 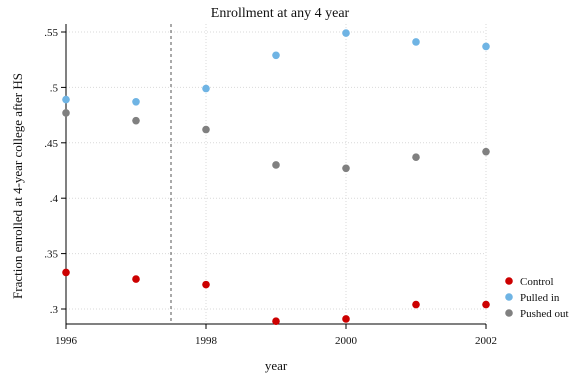 What do you see at coordinates (51, 33) in the screenshot?
I see `y-tick-label: .55` at bounding box center [51, 33].